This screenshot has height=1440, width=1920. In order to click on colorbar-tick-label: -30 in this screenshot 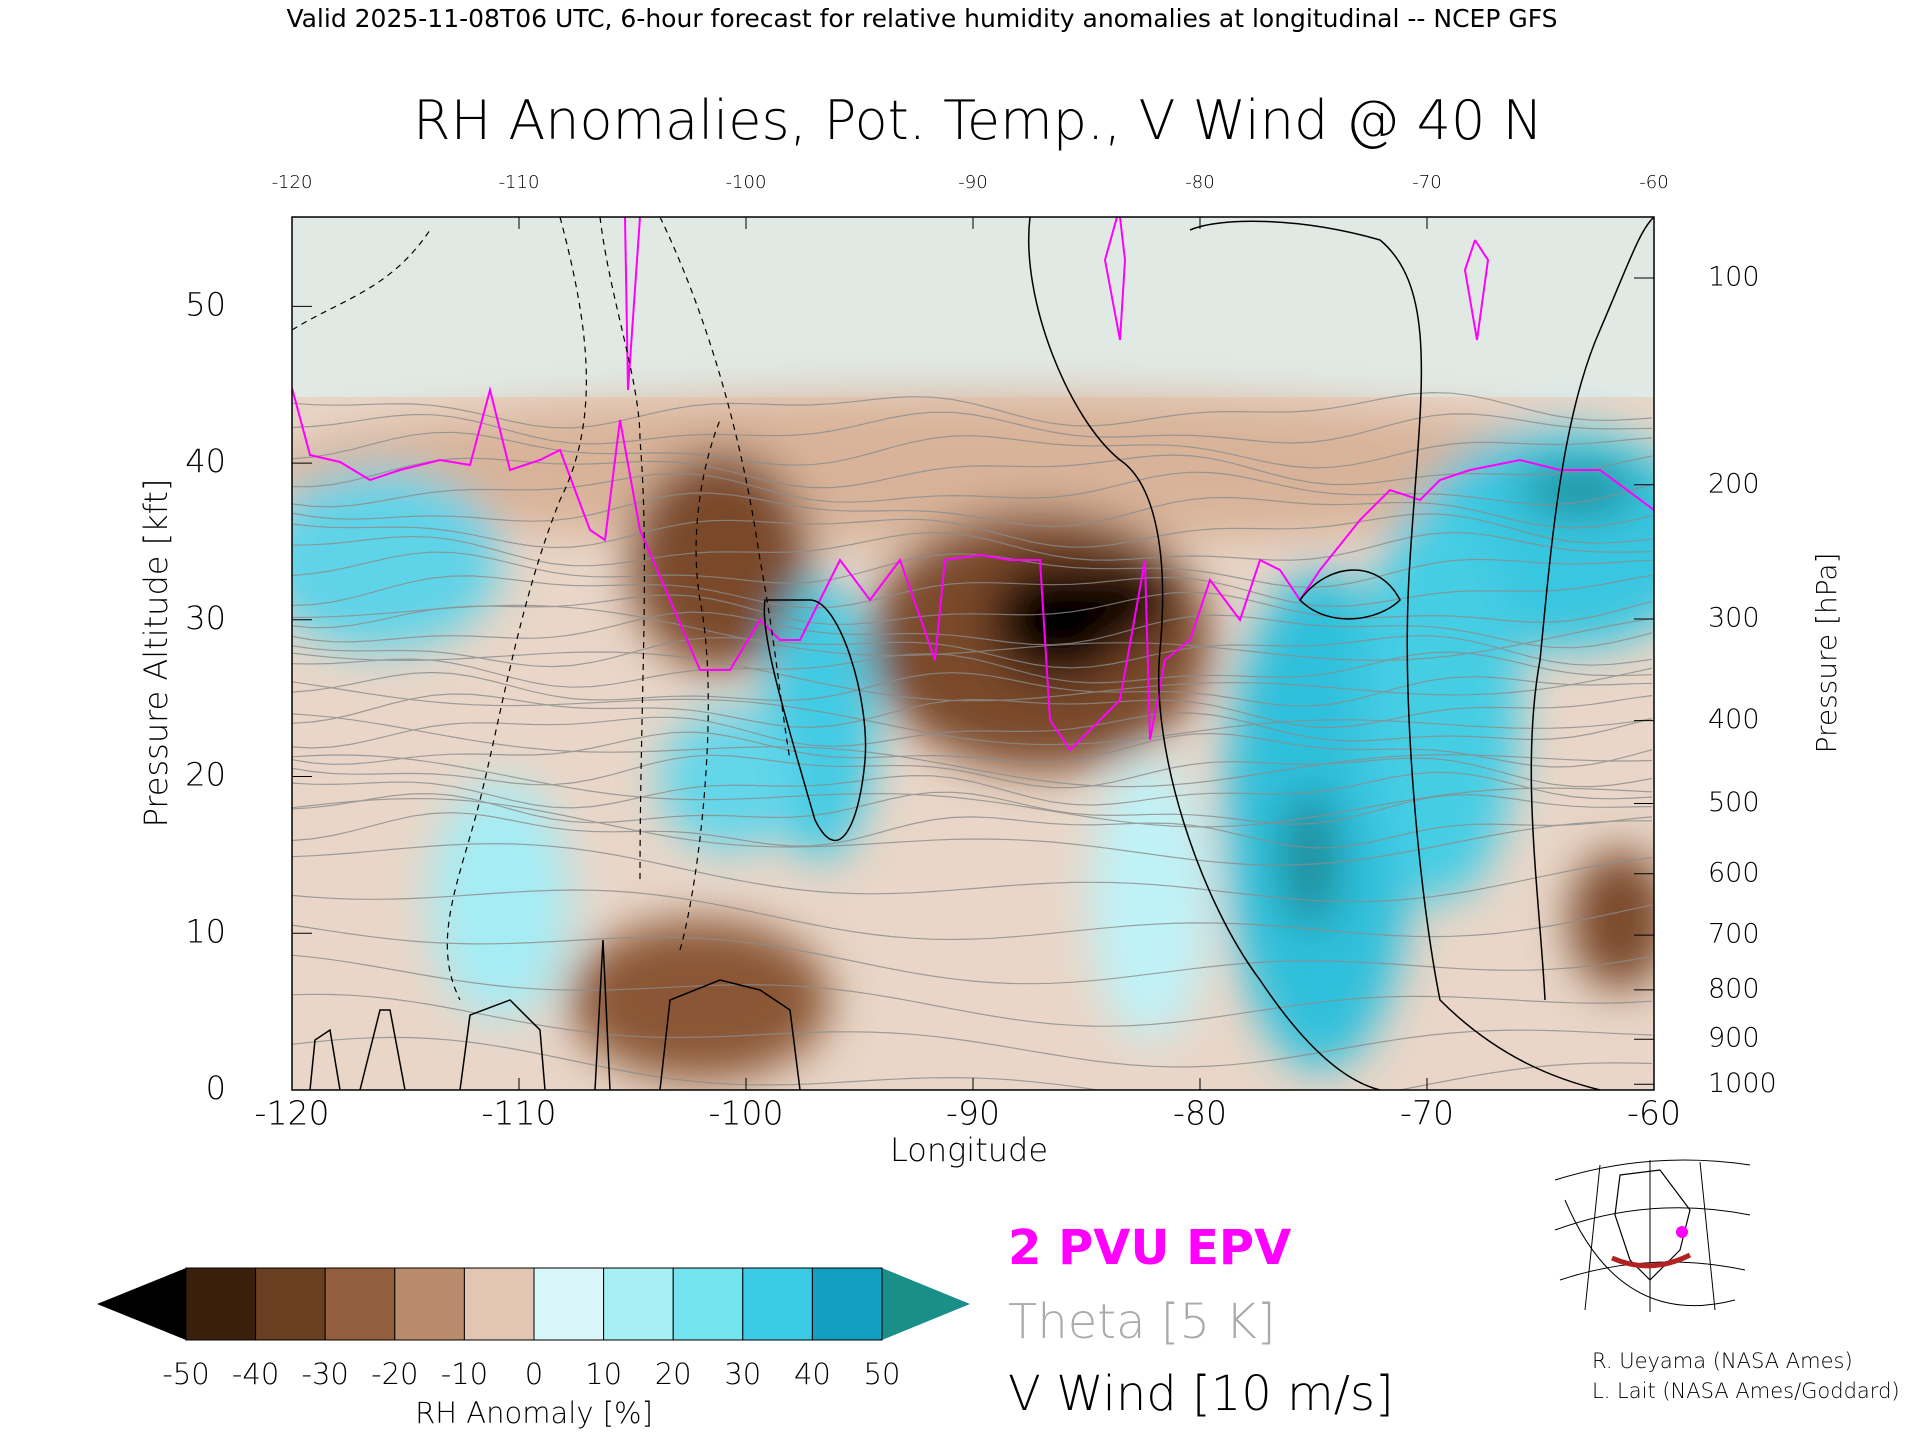, I will do `click(325, 1374)`.